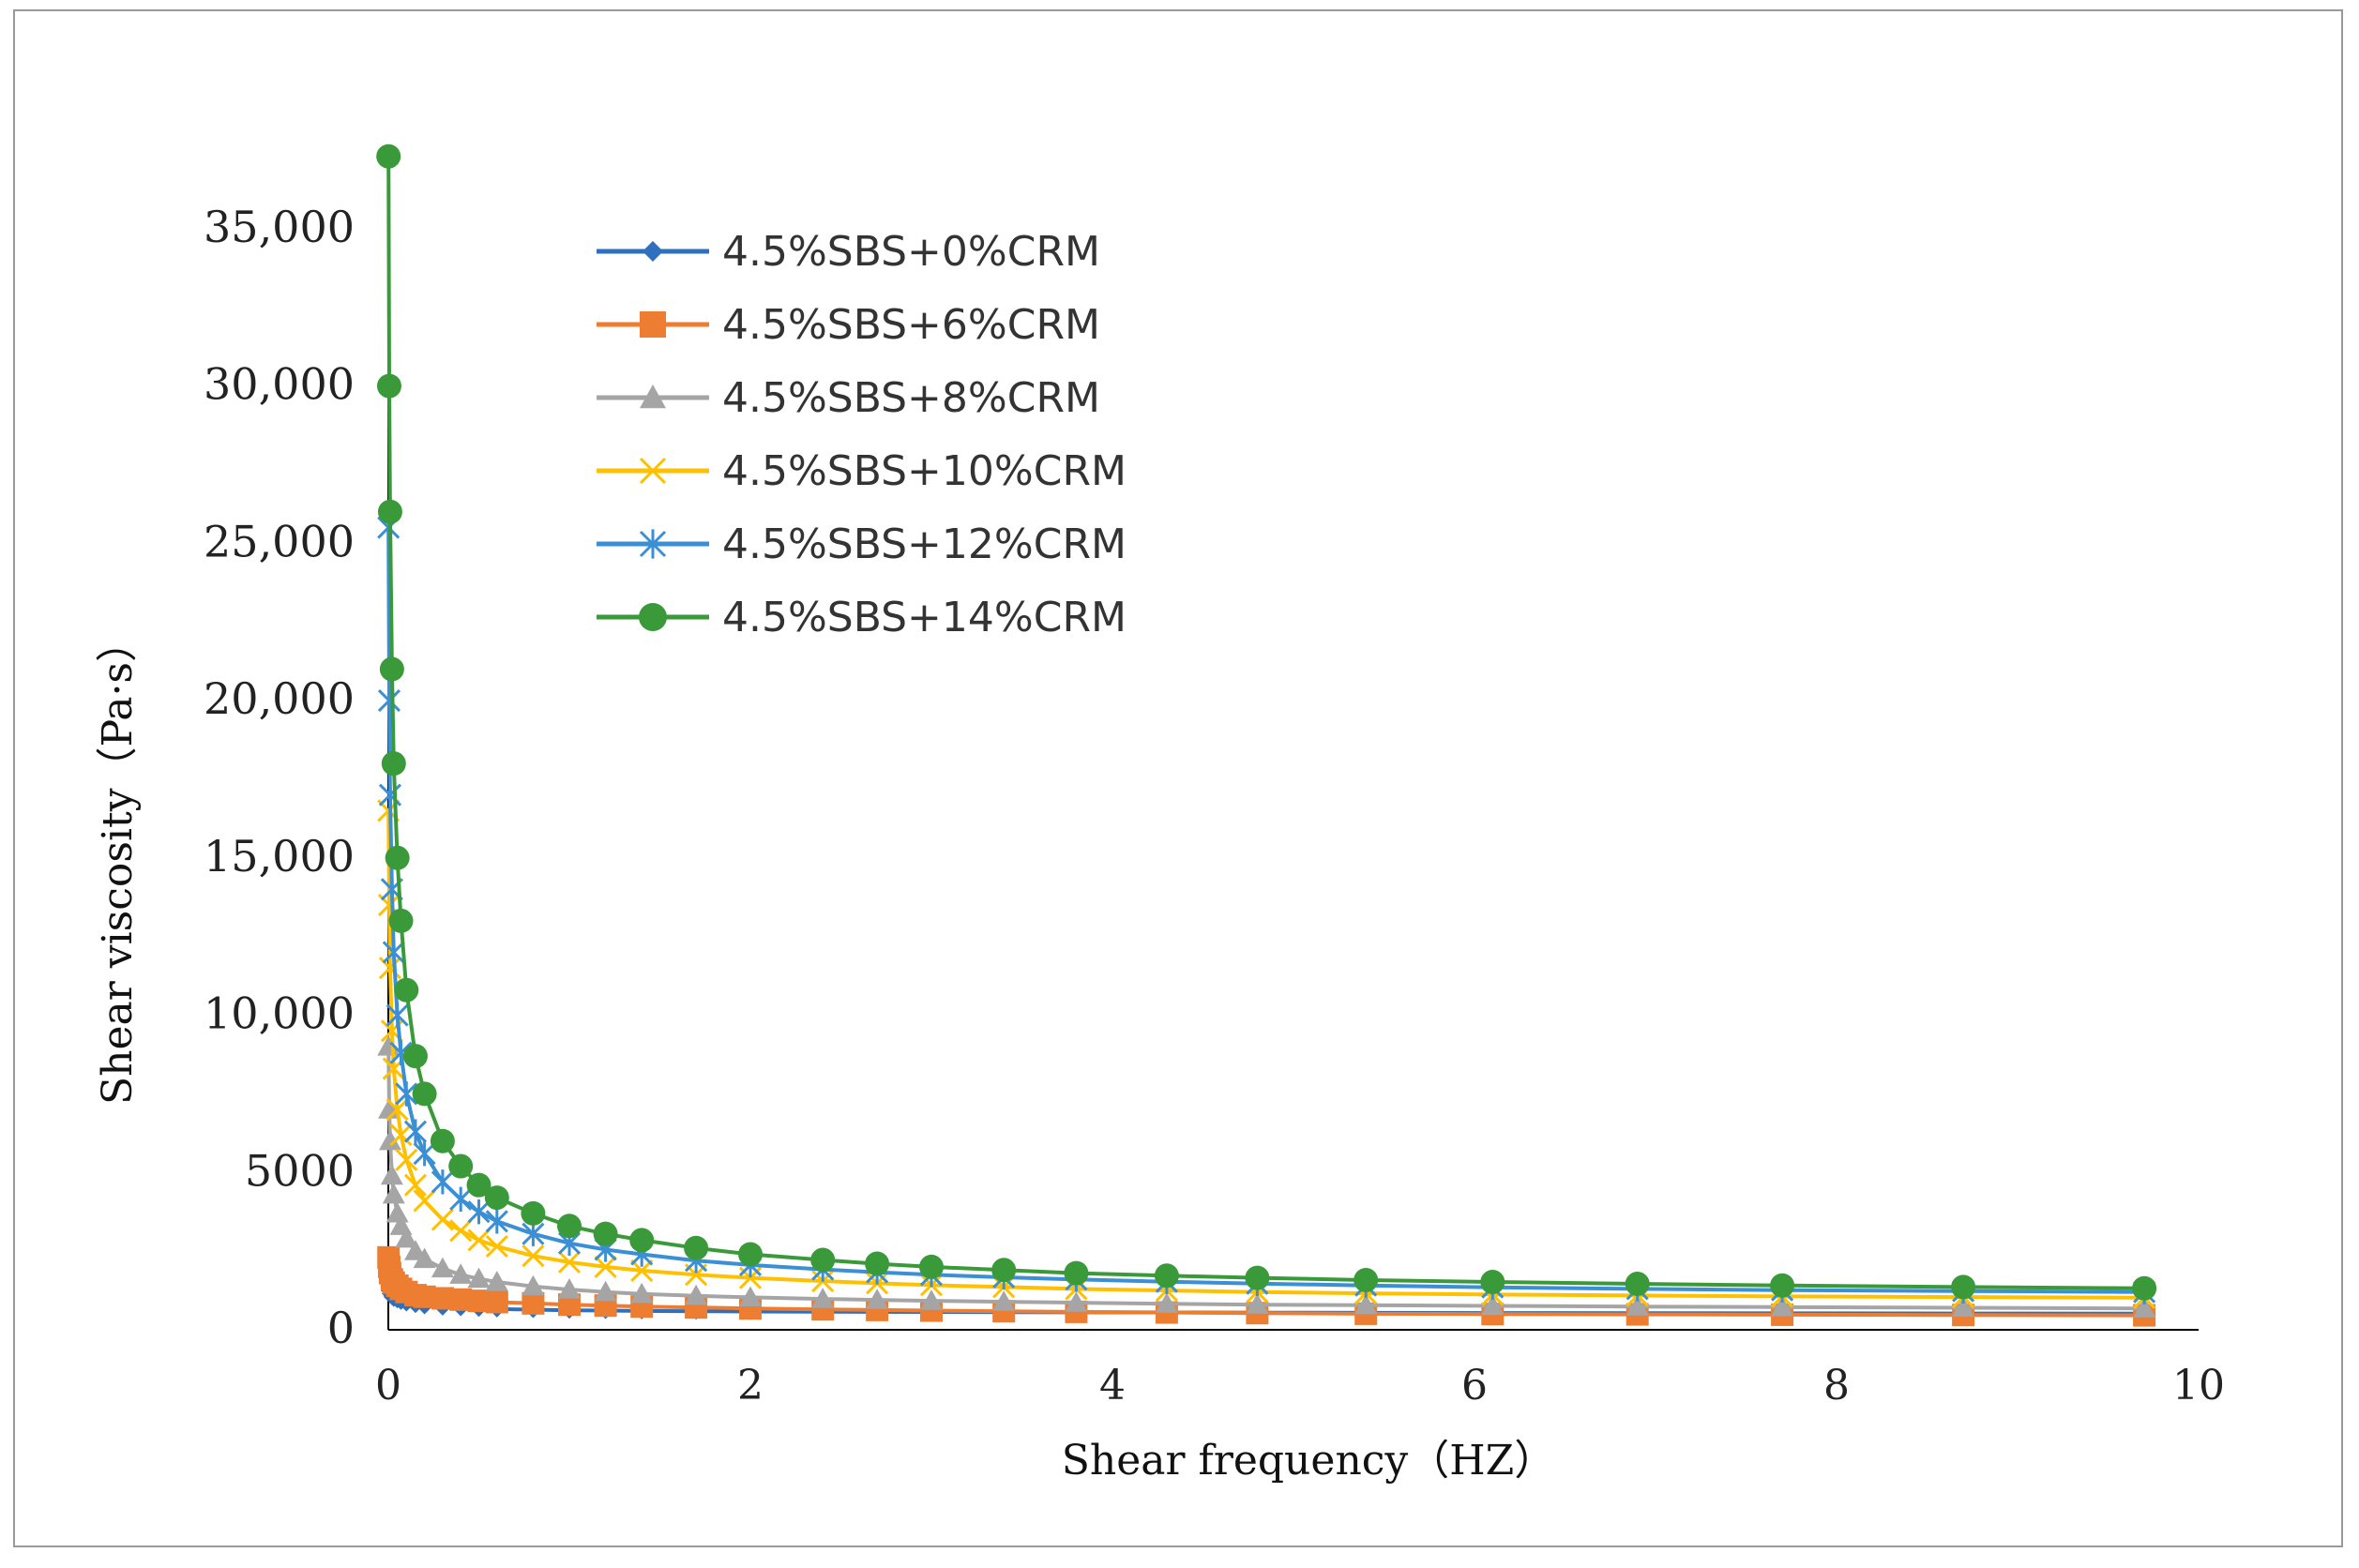 This screenshot has width=2359, height=1568. I want to click on x-tick-label: 4, so click(1112, 1386).